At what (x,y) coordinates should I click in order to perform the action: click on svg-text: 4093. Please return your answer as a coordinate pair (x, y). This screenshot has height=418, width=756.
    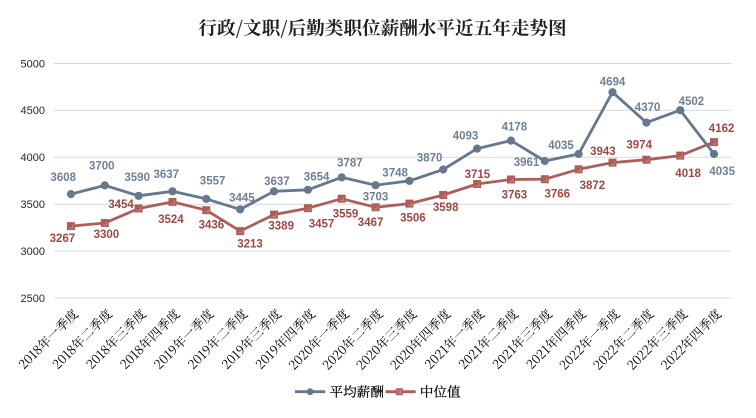
    Looking at the image, I should click on (466, 137).